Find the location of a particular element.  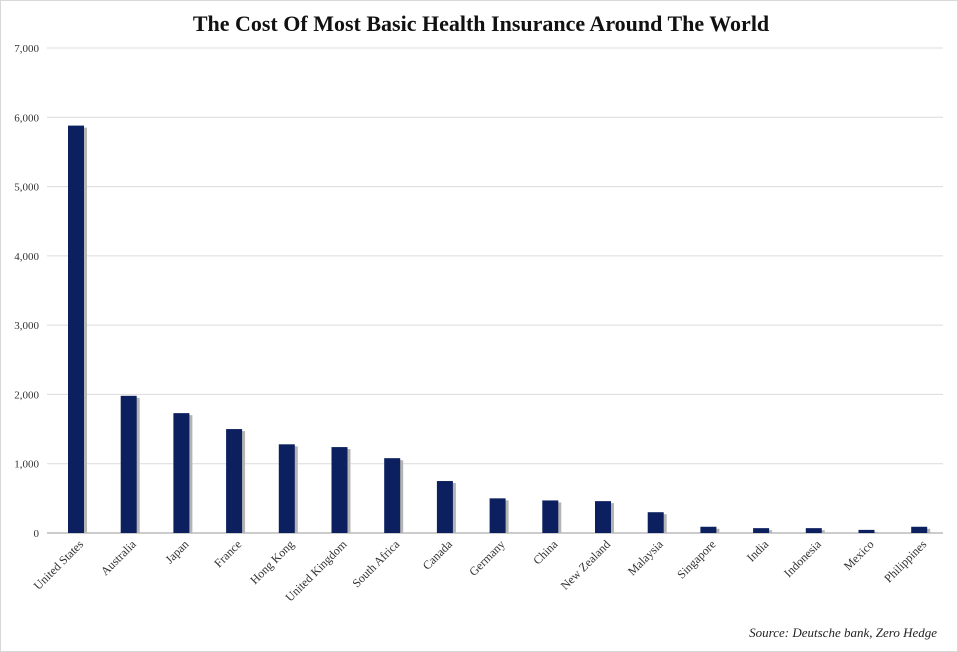

x-tick-label: Indonesia is located at coordinates (802, 558).